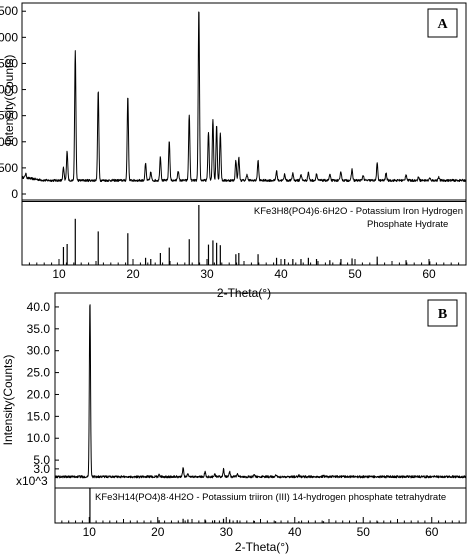 The image size is (474, 557). Describe the element at coordinates (41, 469) in the screenshot. I see `y-tick-label: 3.0` at that location.